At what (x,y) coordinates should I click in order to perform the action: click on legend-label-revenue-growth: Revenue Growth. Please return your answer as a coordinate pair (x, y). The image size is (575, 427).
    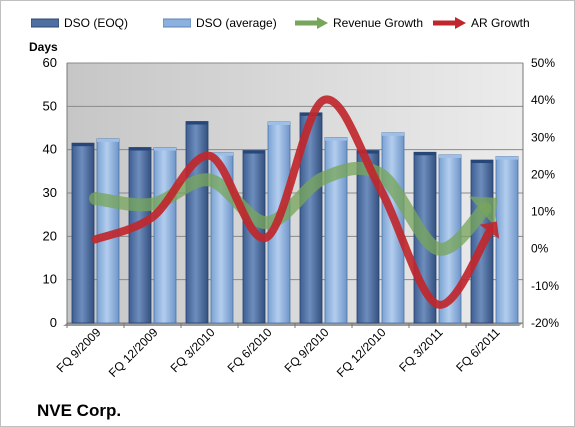
    Looking at the image, I should click on (378, 23).